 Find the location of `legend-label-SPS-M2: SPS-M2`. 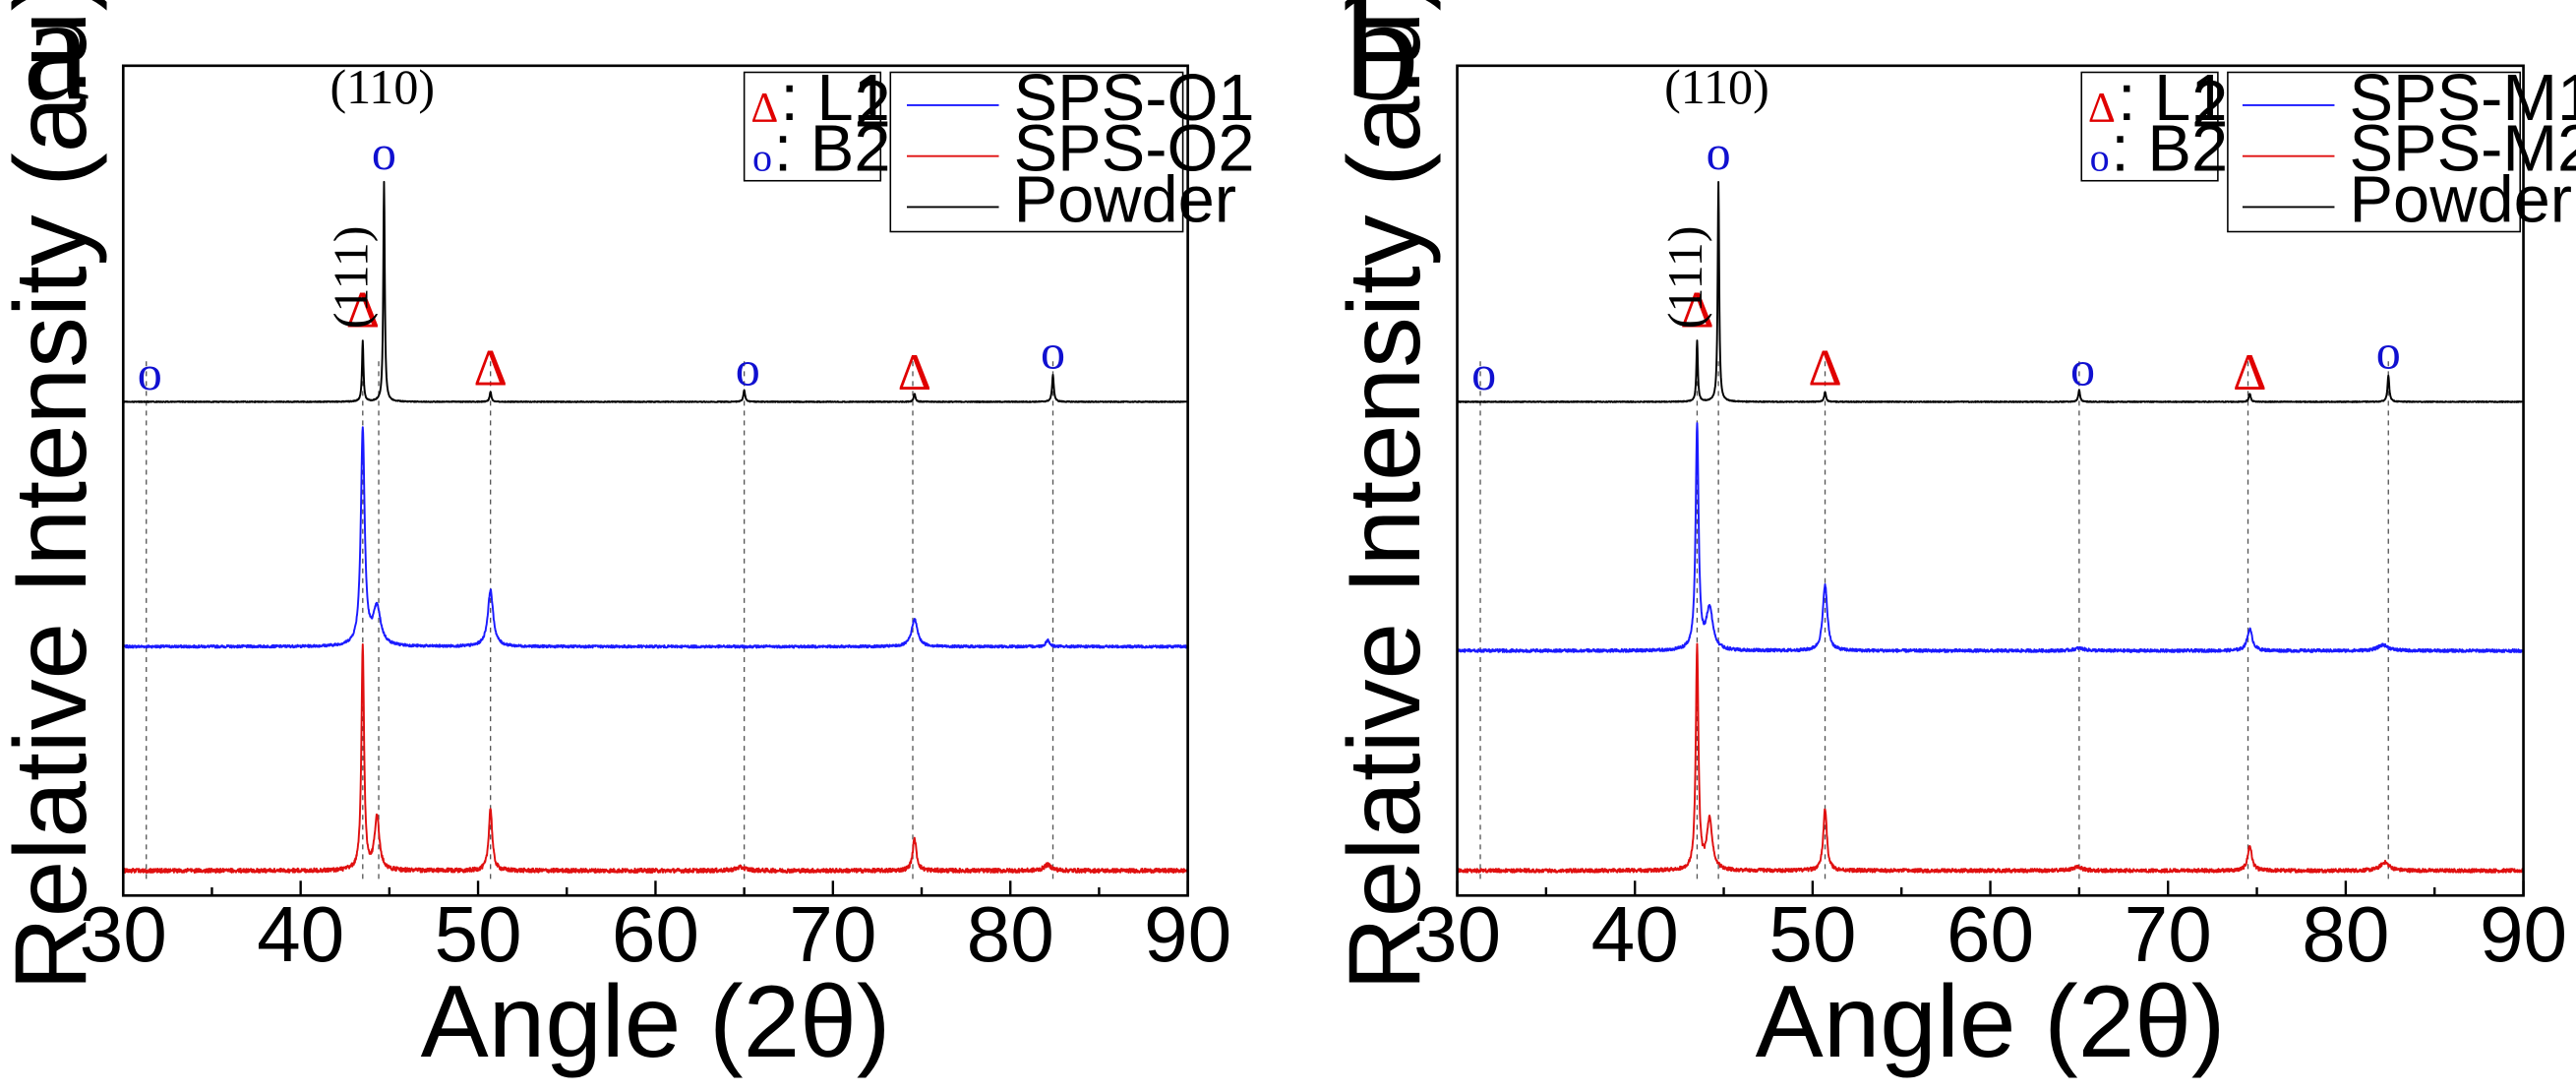

legend-label-SPS-M2: SPS-M2 is located at coordinates (2463, 149).